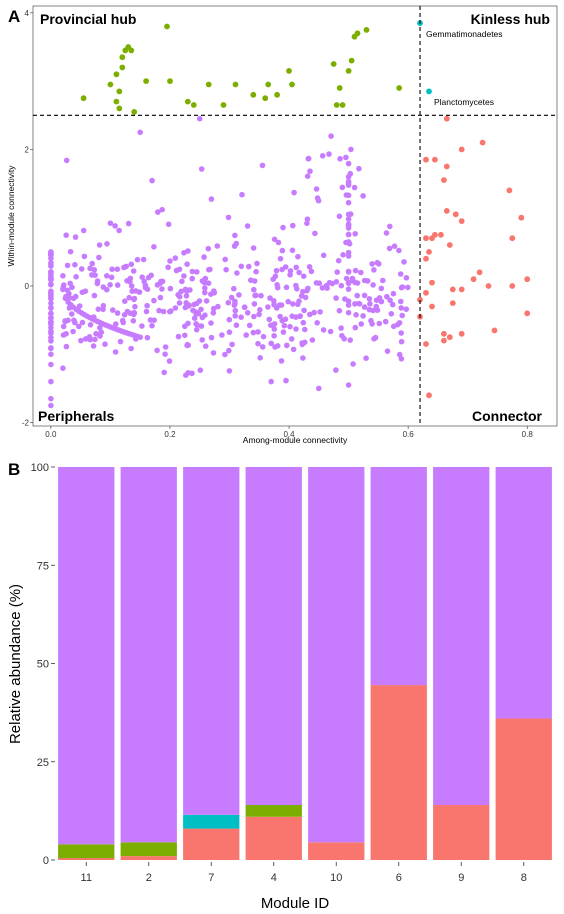 This screenshot has height=914, width=564. What do you see at coordinates (399, 878) in the screenshot?
I see `x-tick-label-b: 6` at bounding box center [399, 878].